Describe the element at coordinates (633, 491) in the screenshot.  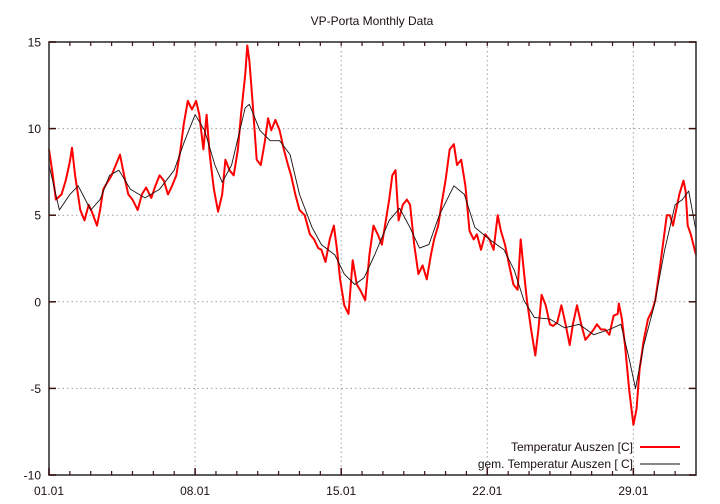
I see `x-tick-label: 29.01` at that location.